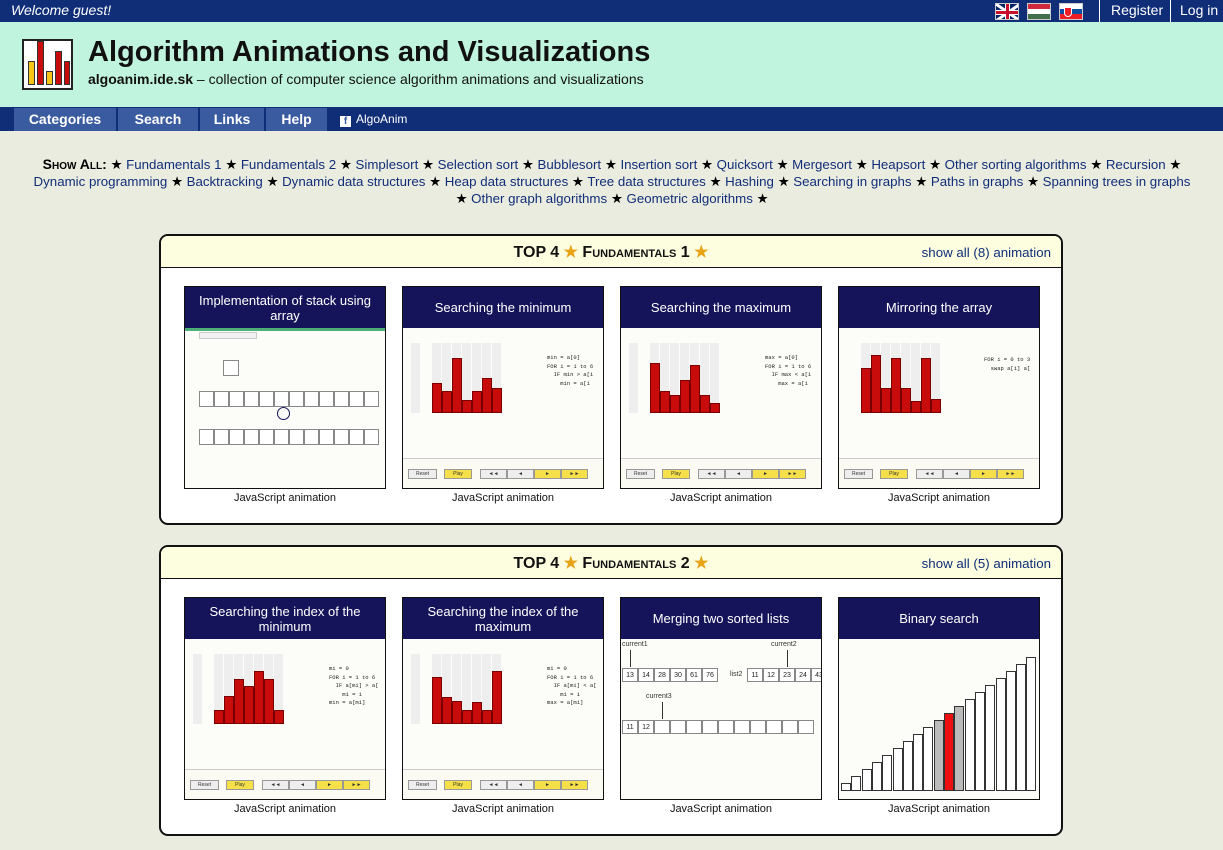 The width and height of the screenshot is (1223, 850). What do you see at coordinates (636, 252) in the screenshot?
I see `category-name: Fundamentals 1` at bounding box center [636, 252].